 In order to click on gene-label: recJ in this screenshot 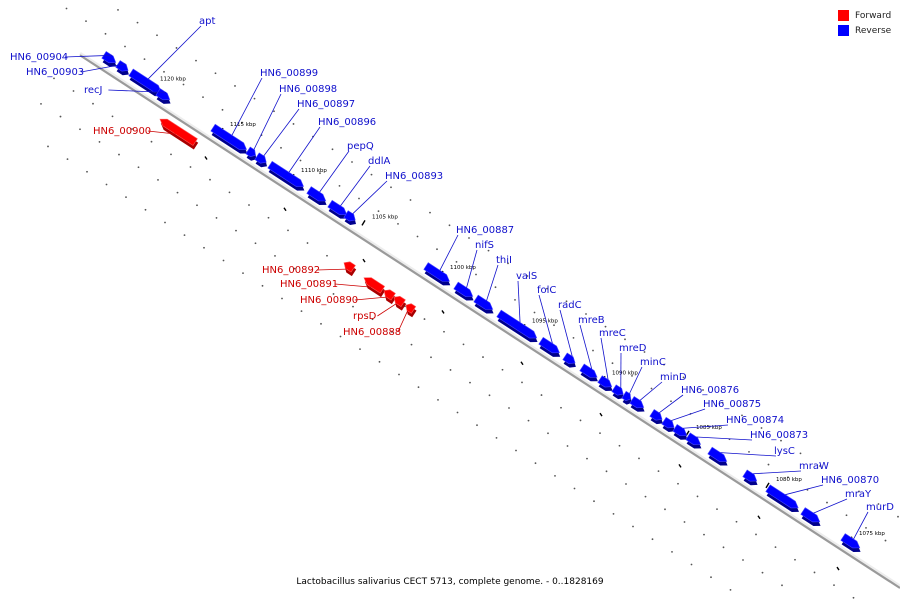, I will do `click(93, 90)`.